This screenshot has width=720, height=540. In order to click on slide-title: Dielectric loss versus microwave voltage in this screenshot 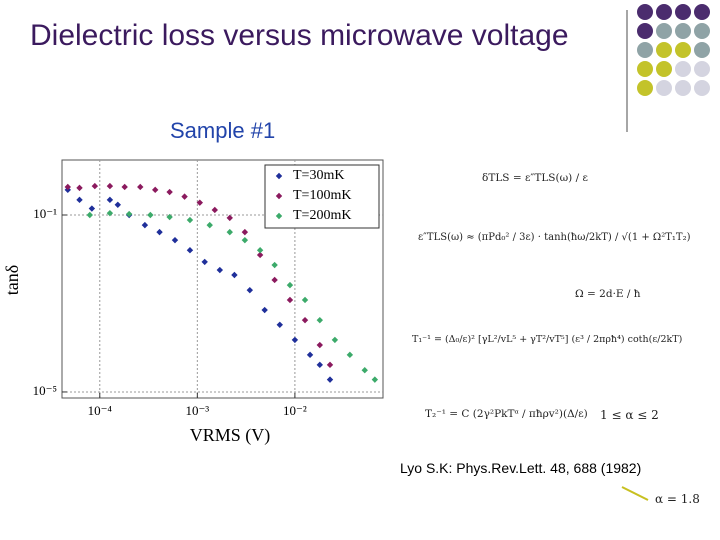, I will do `click(299, 35)`.